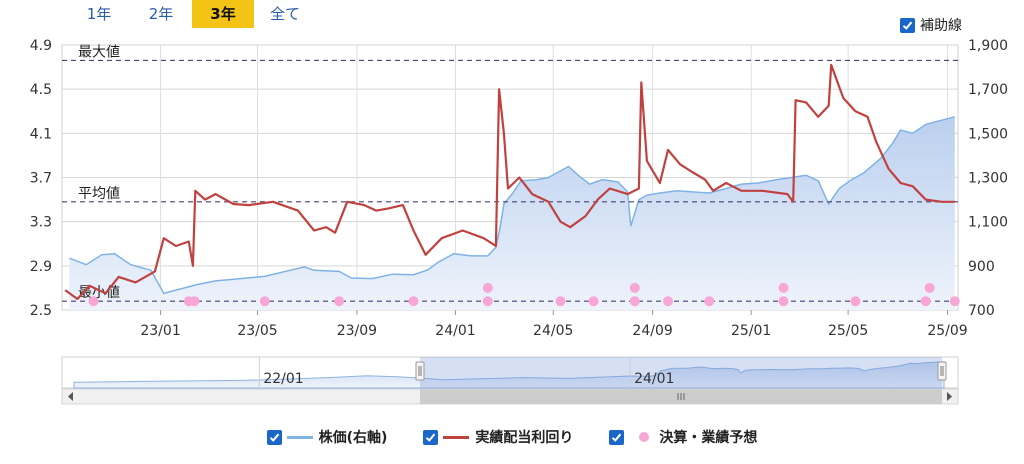  I want to click on x-tick-label: 24/01, so click(455, 331).